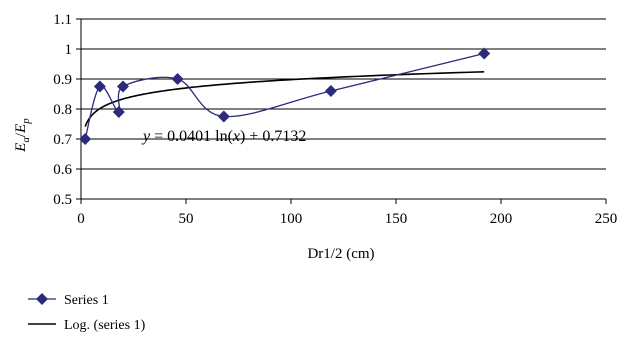  What do you see at coordinates (291, 219) in the screenshot?
I see `x-tick-label-100: 100` at bounding box center [291, 219].